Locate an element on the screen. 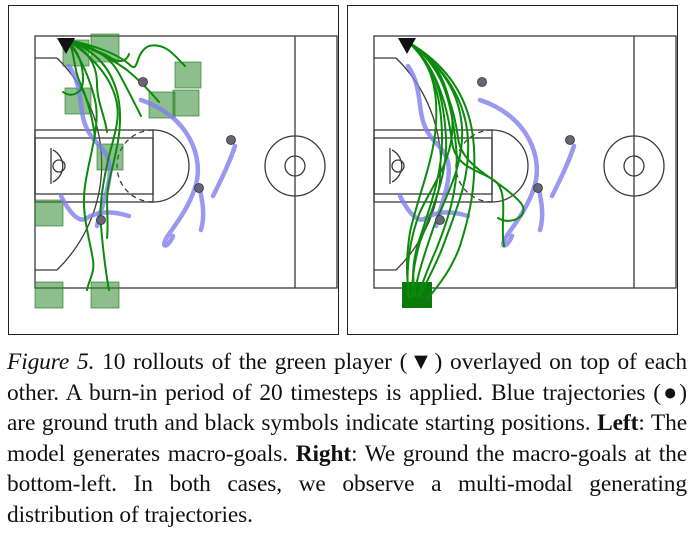  blue-ground-truth-trajectories is located at coordinates (148, 155).